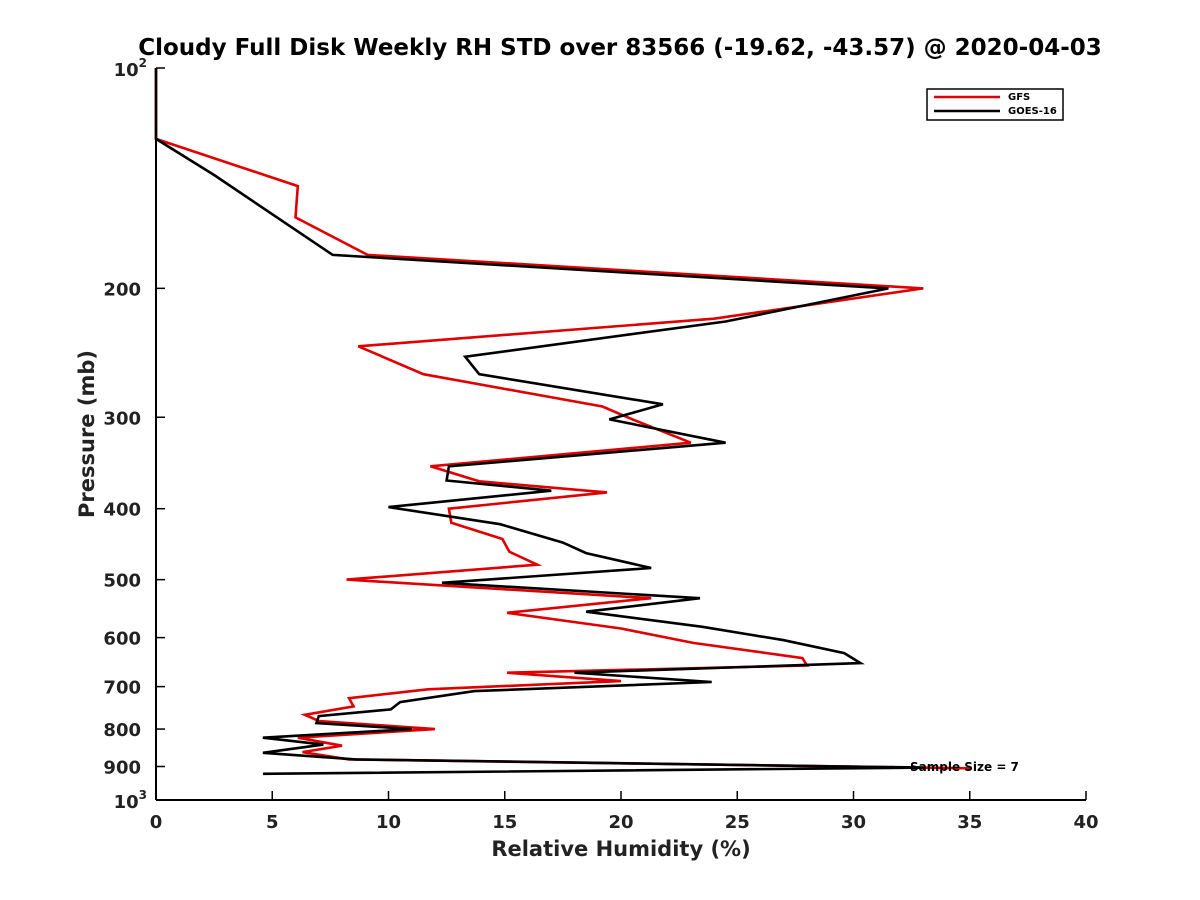 This screenshot has width=1200, height=900. What do you see at coordinates (122, 289) in the screenshot?
I see `y-tick-label: 200` at bounding box center [122, 289].